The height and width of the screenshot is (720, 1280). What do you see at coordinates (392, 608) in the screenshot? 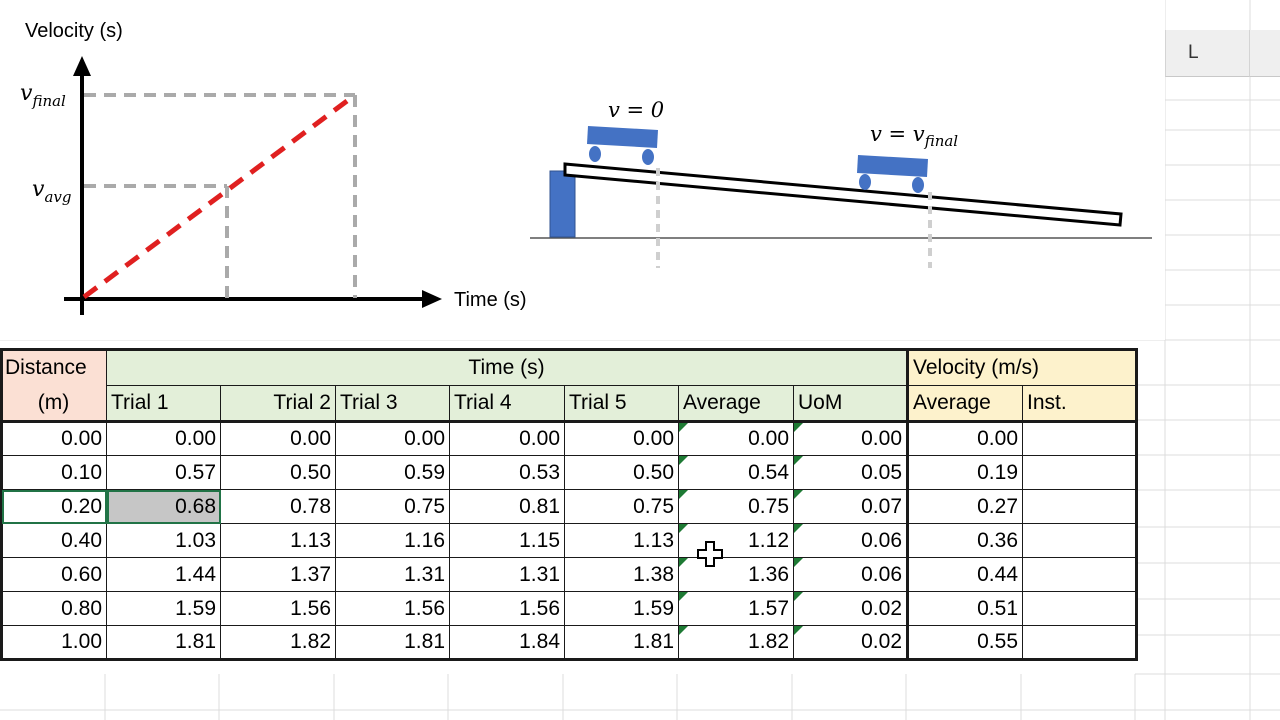
I see `trial3-cell: 1.56` at bounding box center [392, 608].